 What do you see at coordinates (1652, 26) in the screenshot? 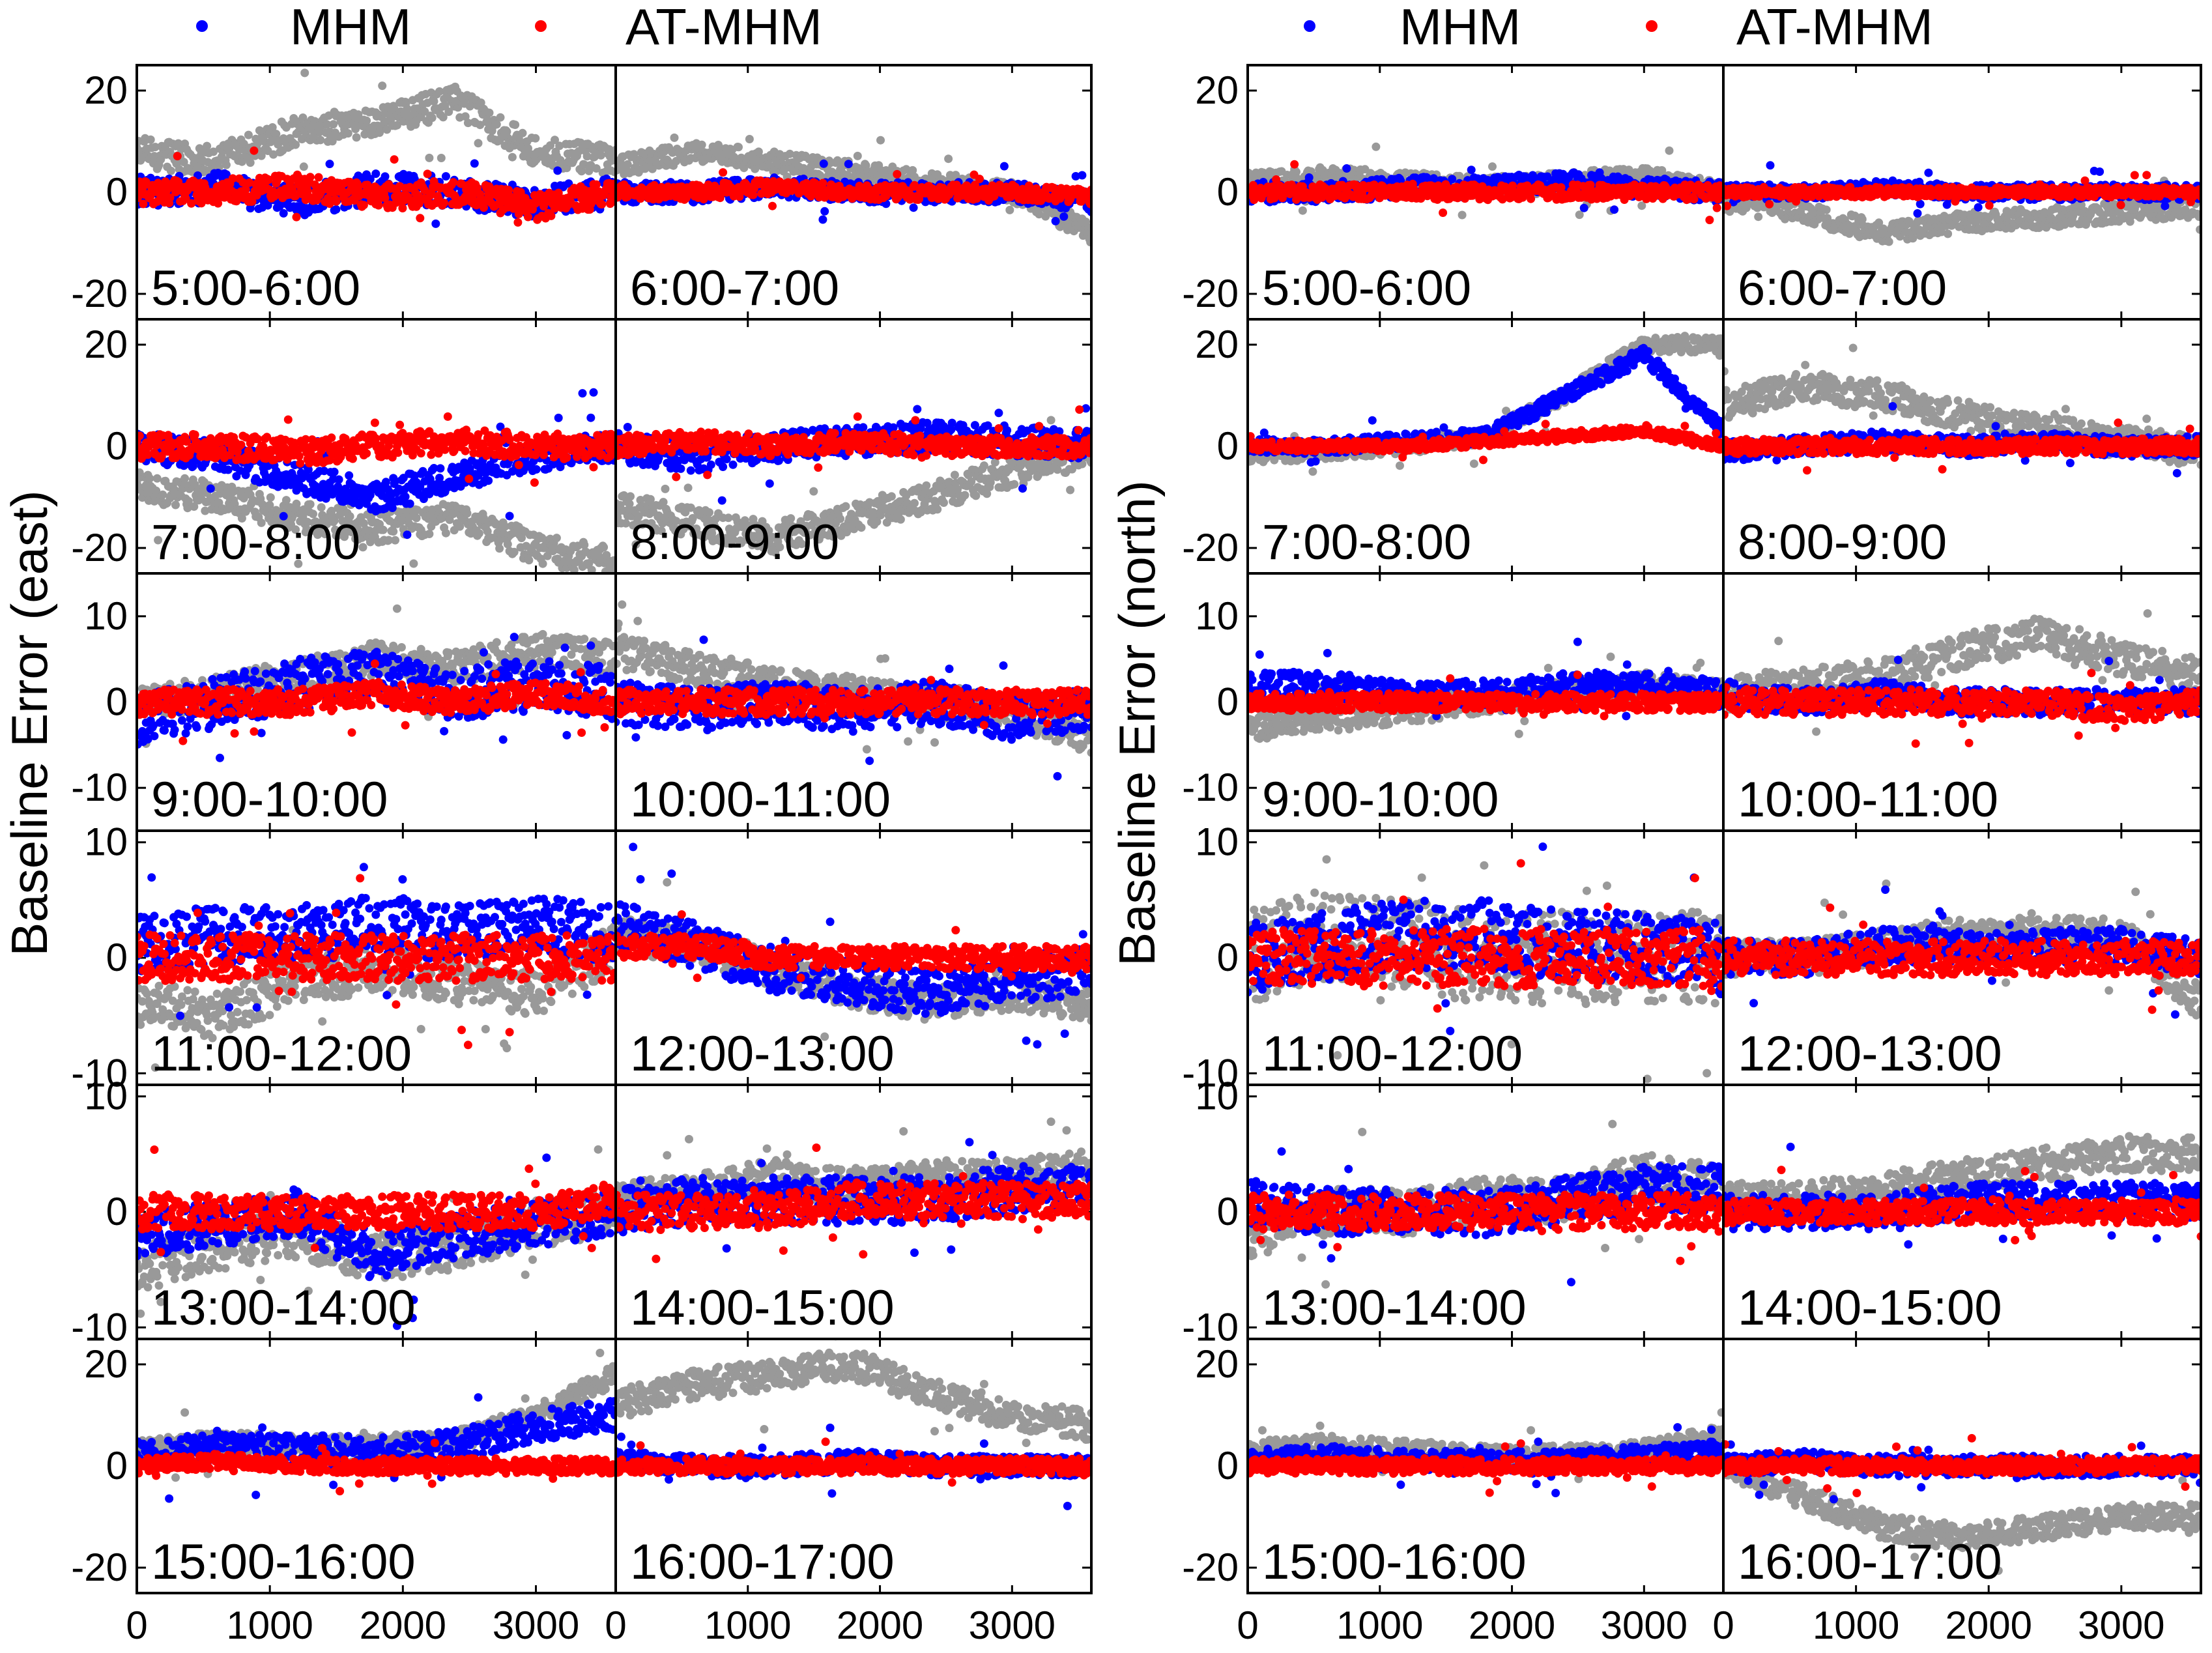
I see `legend-atmhm-marker` at bounding box center [1652, 26].